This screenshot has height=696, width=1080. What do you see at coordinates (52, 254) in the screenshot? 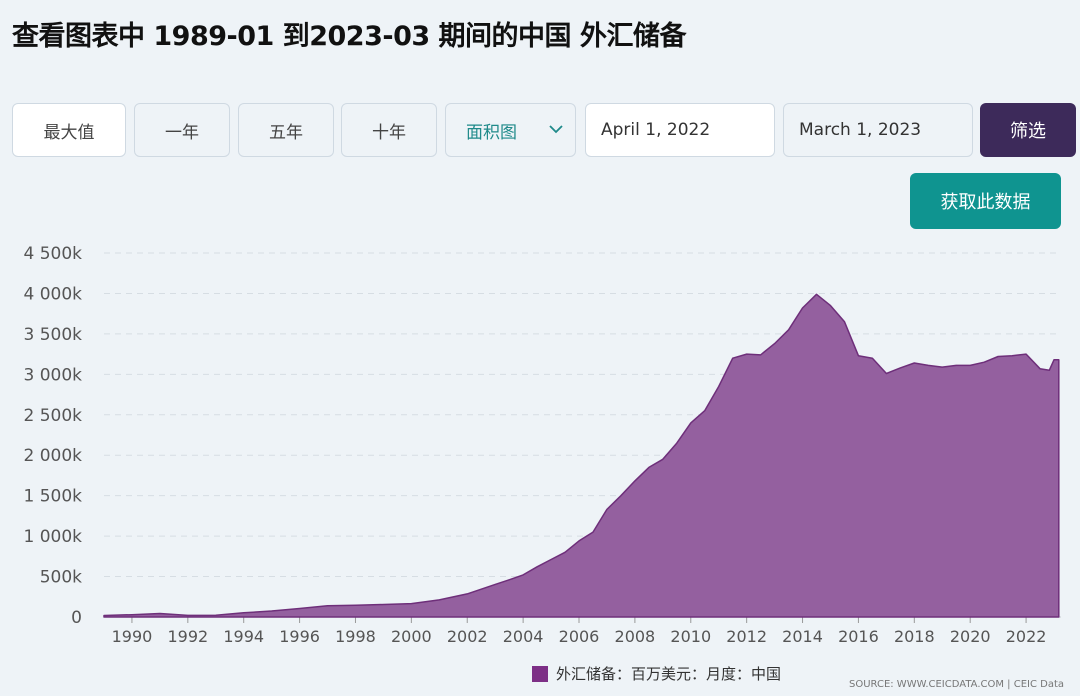
I see `y-tick-label: 4 500k` at bounding box center [52, 254].